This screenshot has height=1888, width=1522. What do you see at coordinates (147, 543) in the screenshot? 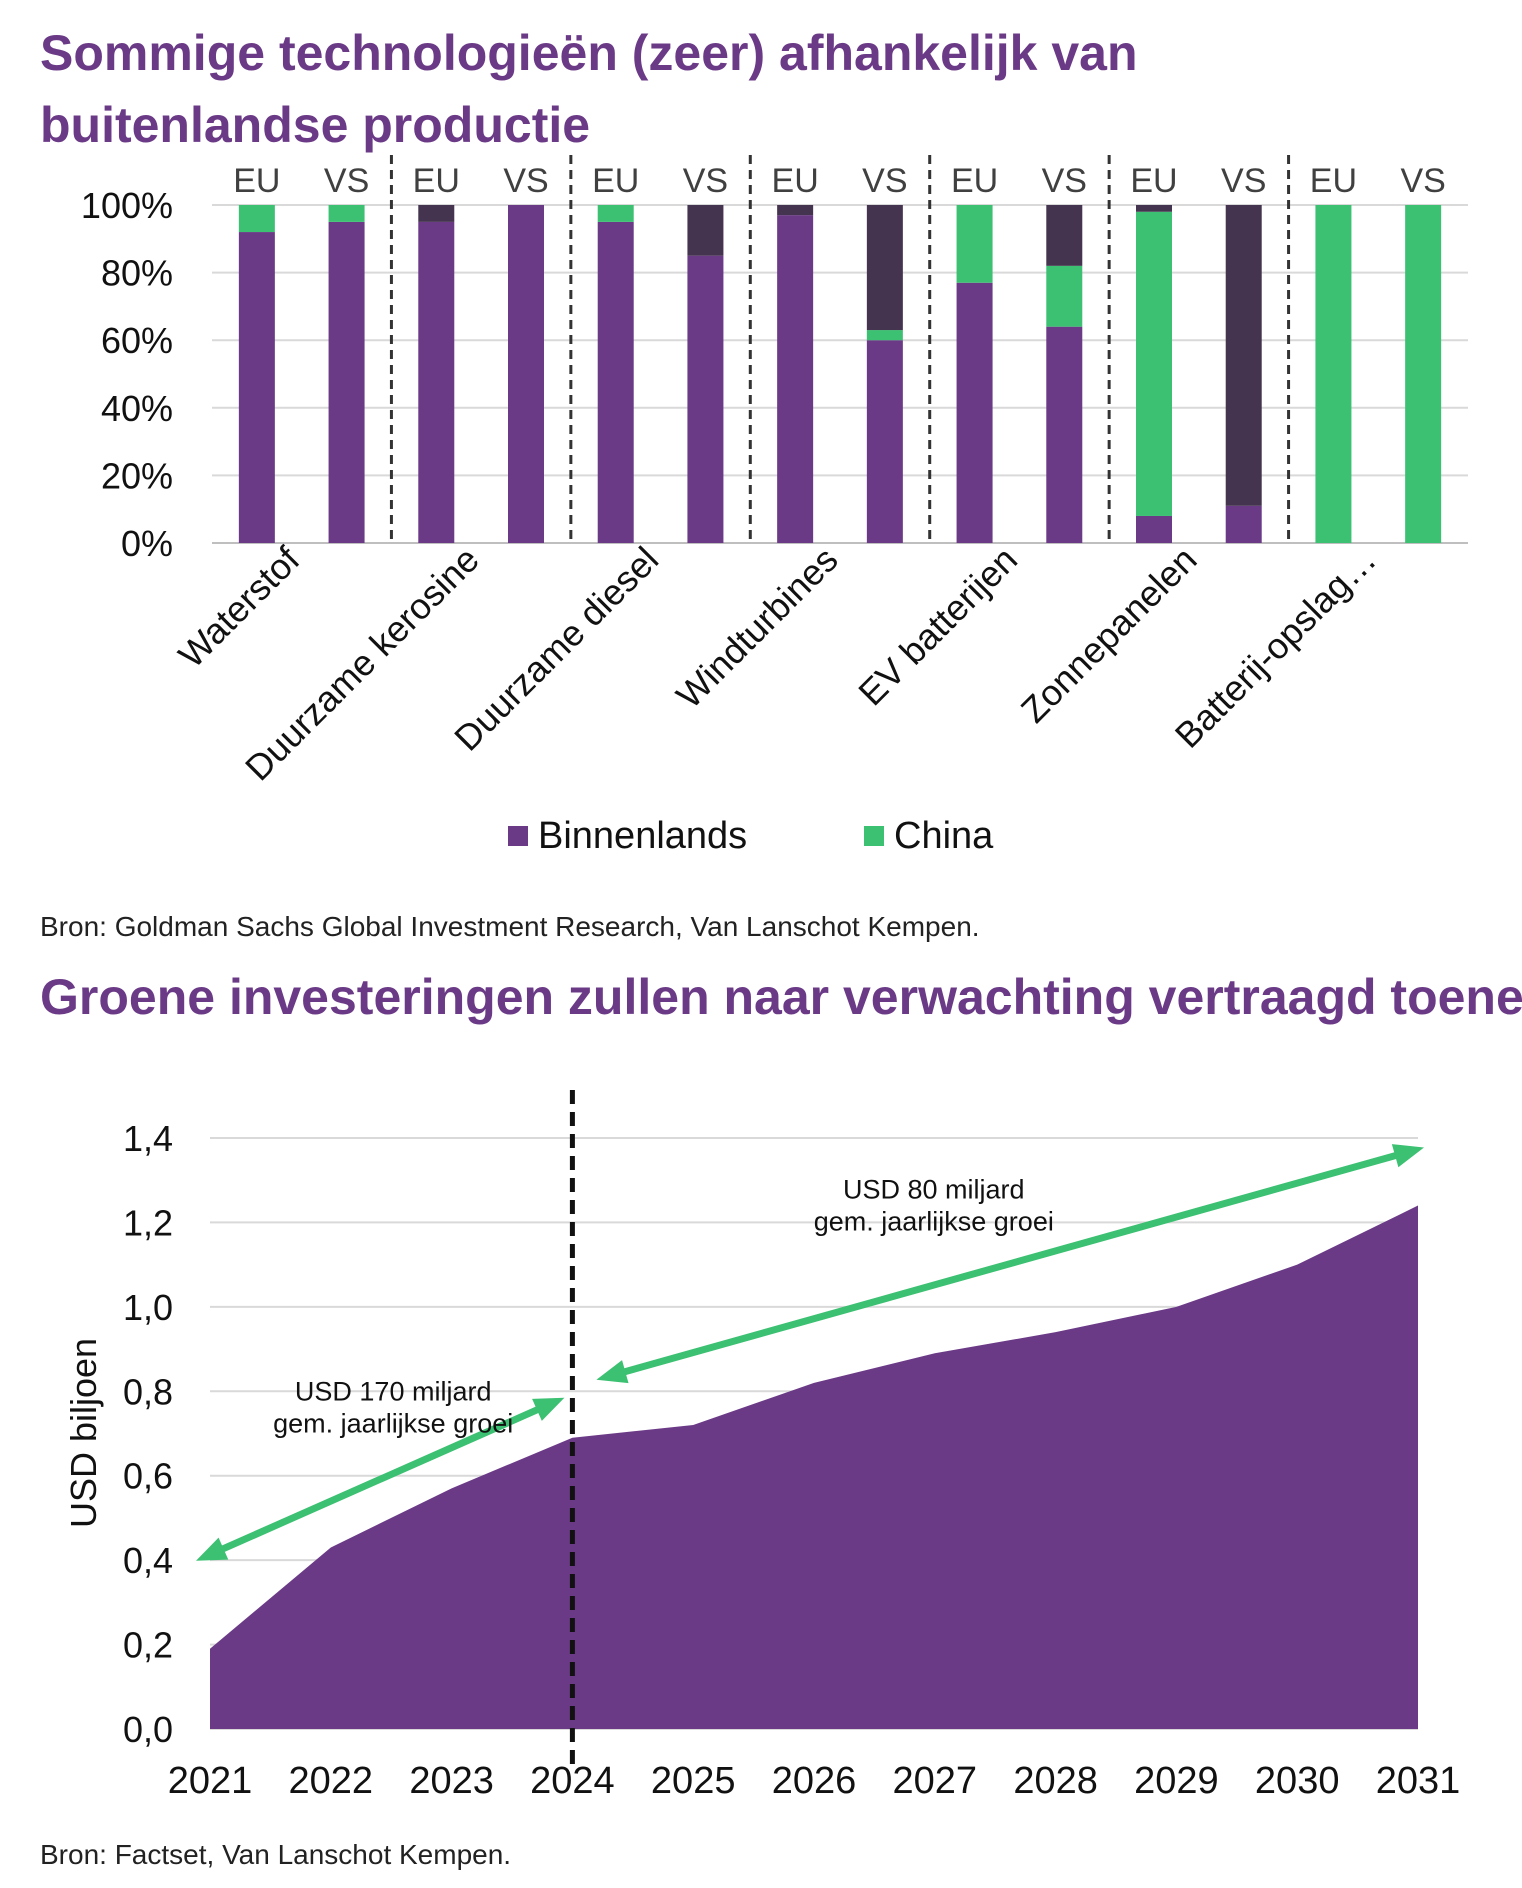
I see `chart-1-y-tick-label: 0%` at bounding box center [147, 543].